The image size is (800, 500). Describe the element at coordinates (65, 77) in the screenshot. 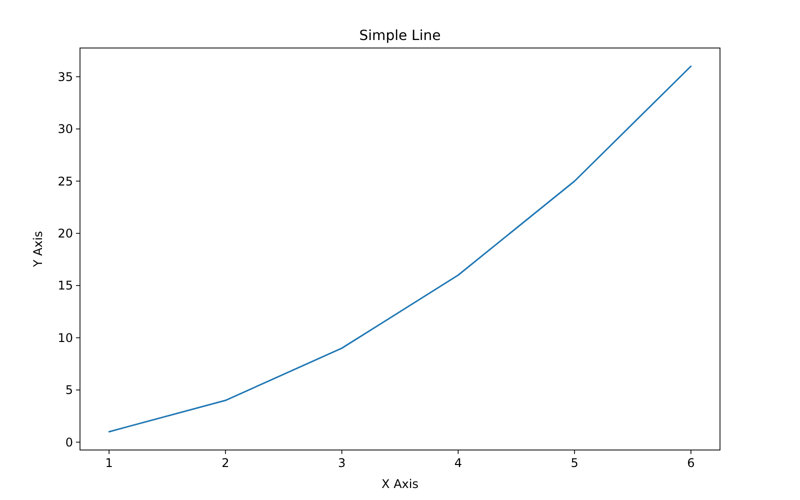

I see `y-tick-label: 35` at that location.